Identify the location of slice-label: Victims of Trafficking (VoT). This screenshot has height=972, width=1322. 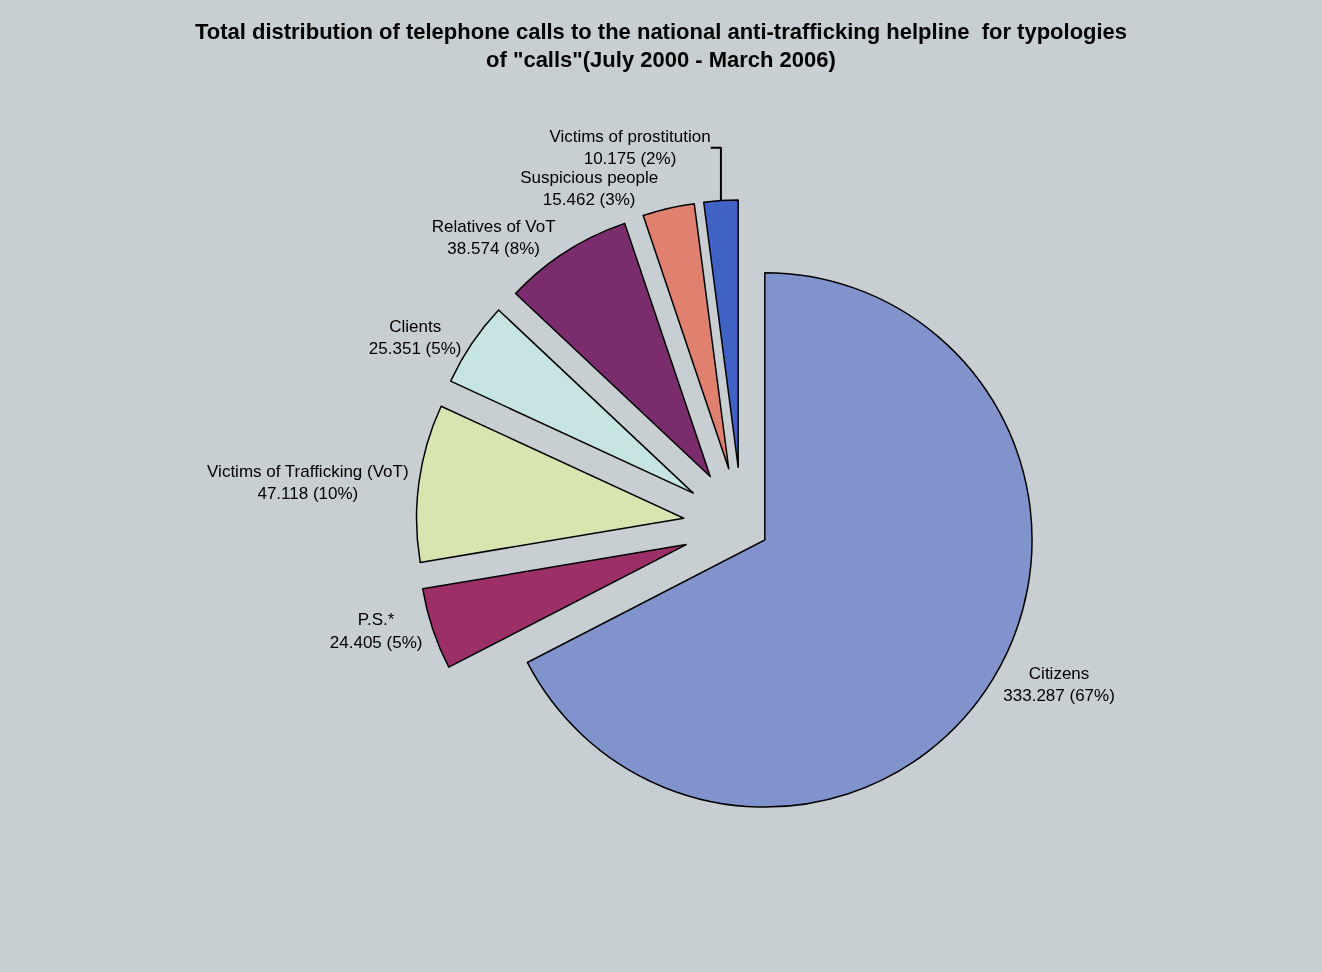
(308, 471).